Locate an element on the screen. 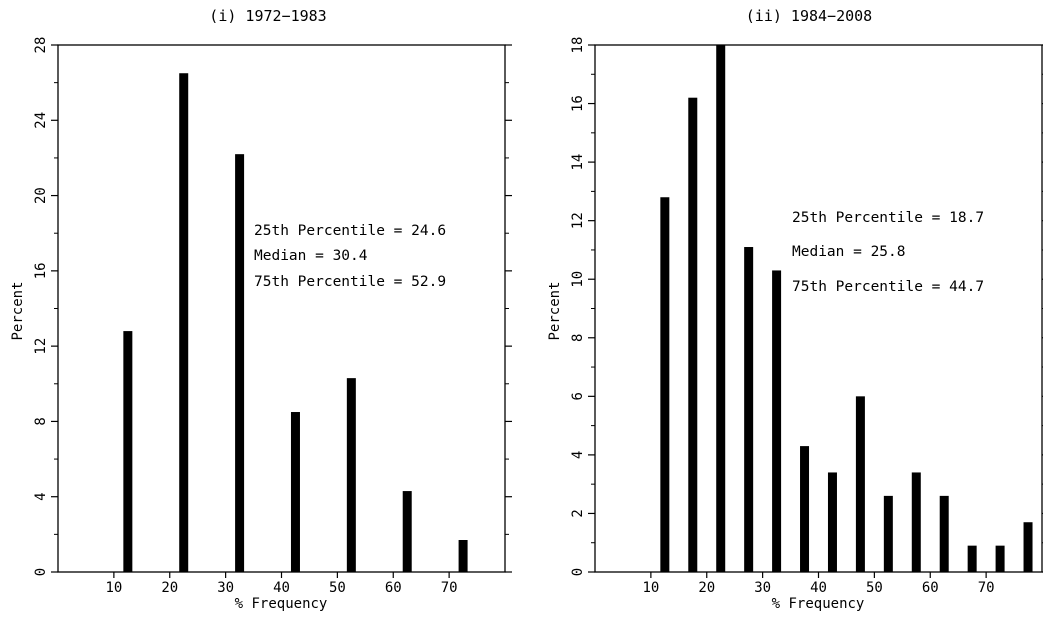  chart-title: (ii) 1984−2008 is located at coordinates (809, 16).